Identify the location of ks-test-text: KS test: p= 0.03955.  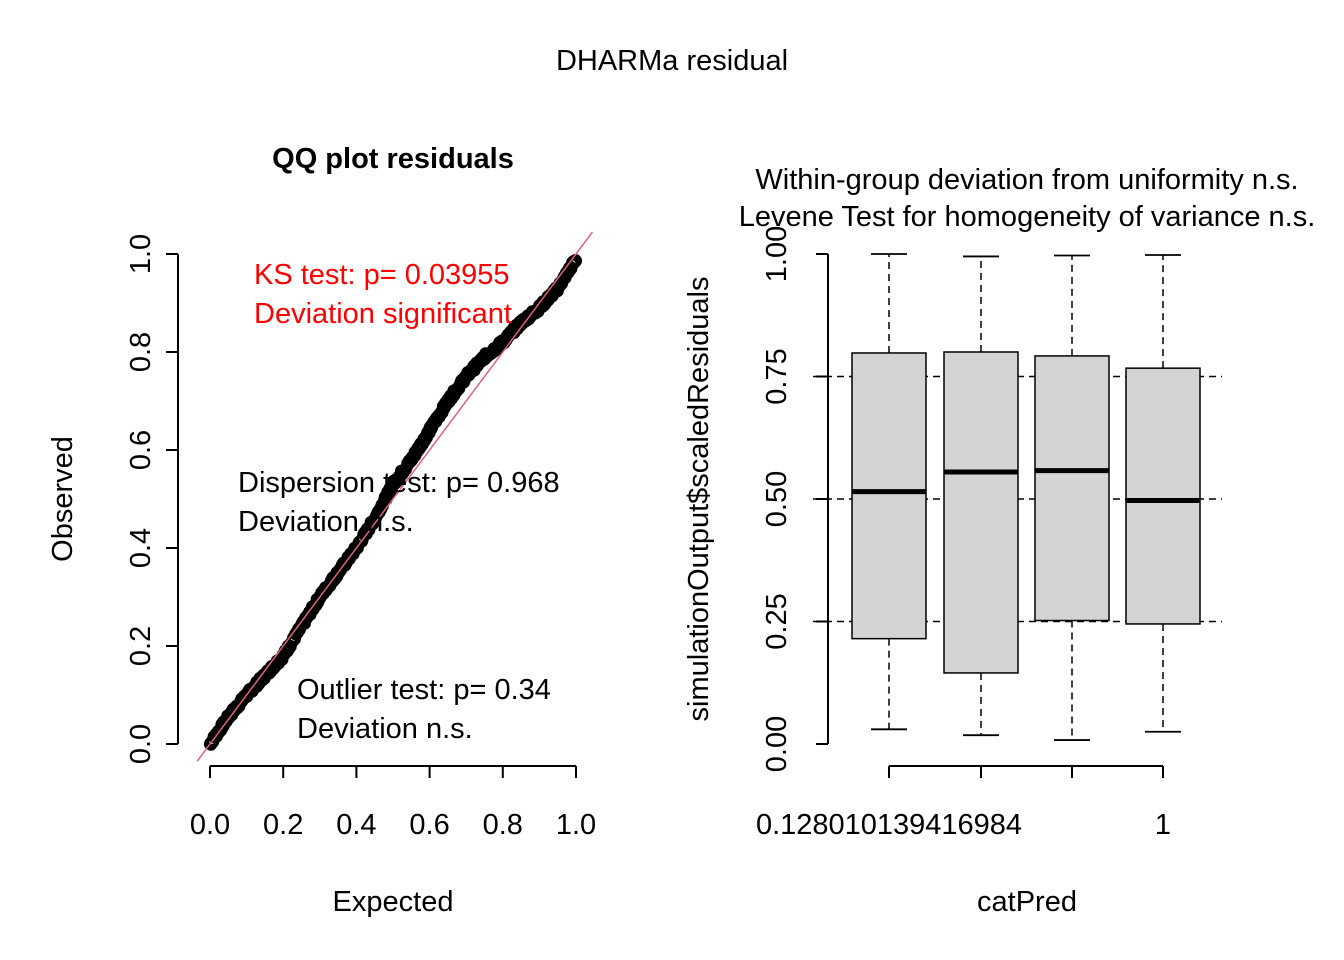
(382, 275).